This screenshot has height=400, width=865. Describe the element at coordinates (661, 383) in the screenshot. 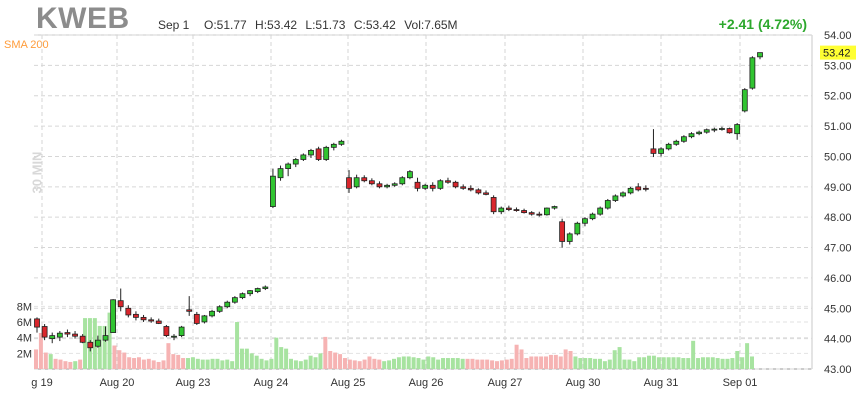

I see `time-tick-label: Aug 31` at that location.